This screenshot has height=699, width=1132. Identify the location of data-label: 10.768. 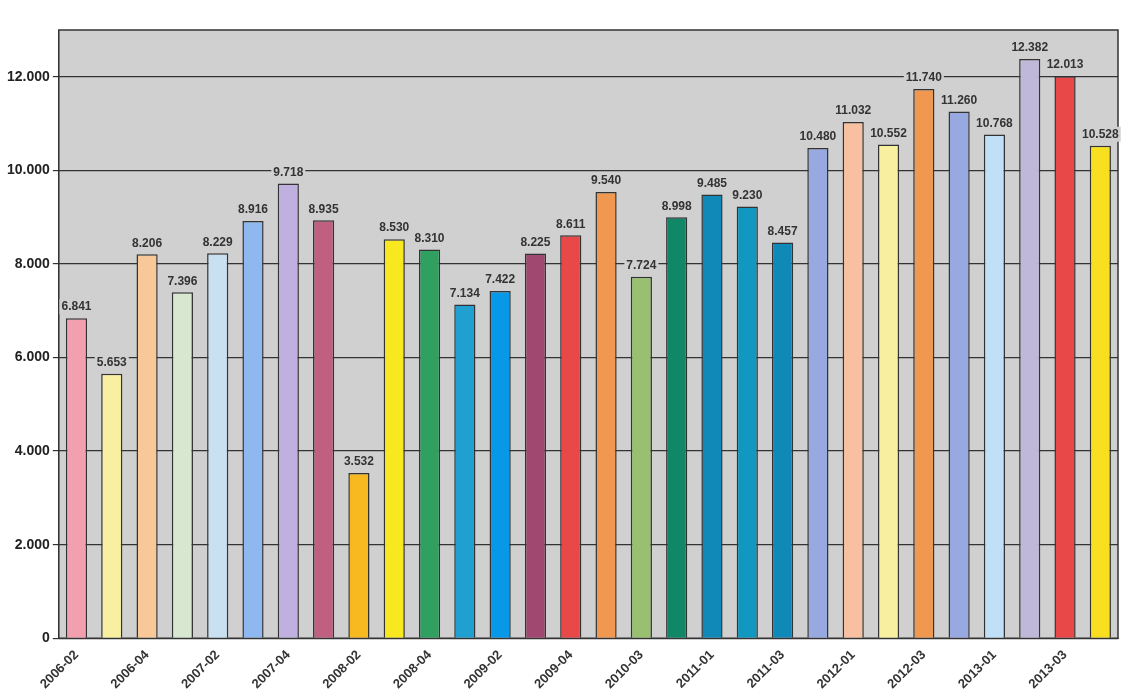
(995, 122).